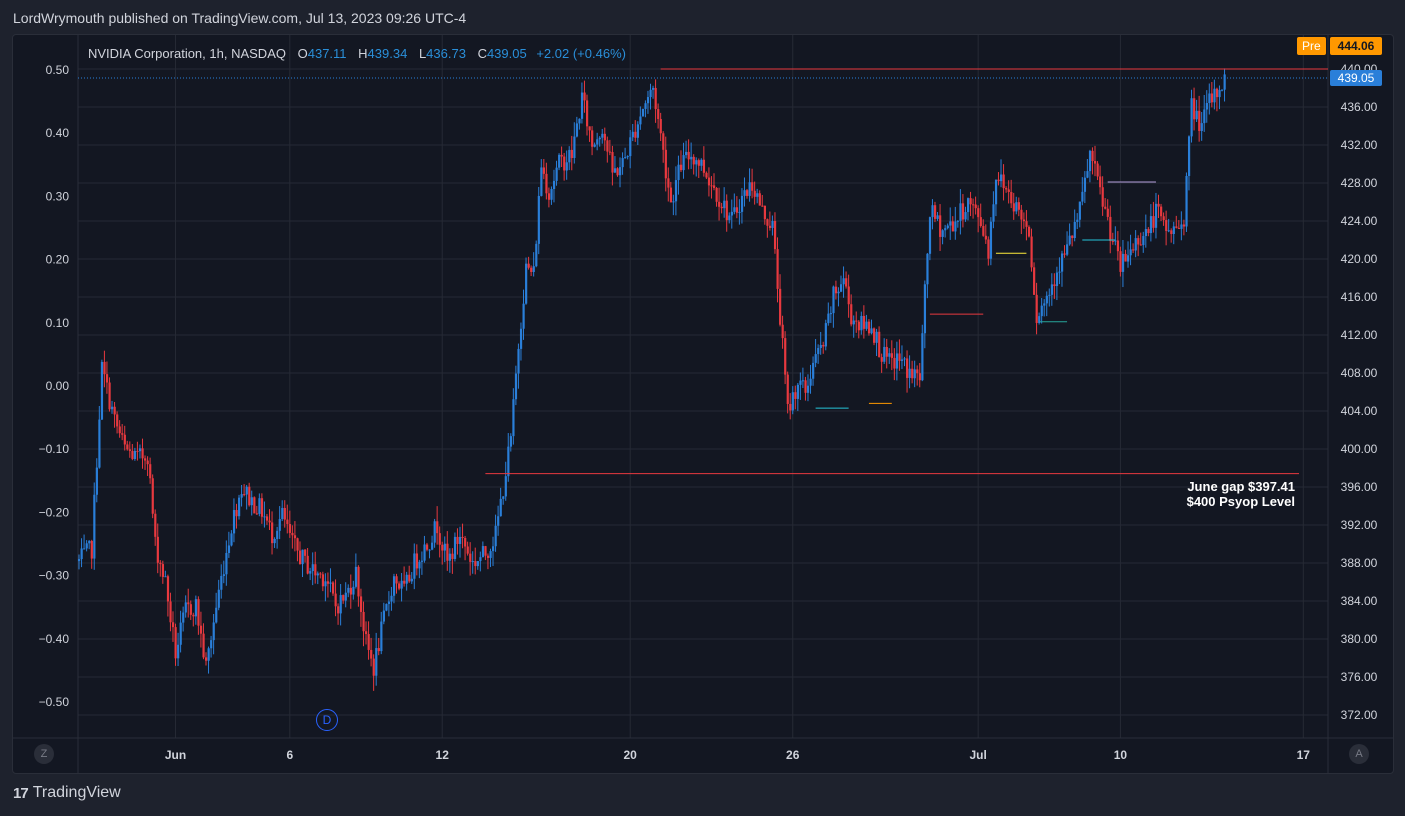 This screenshot has height=816, width=1405. Describe the element at coordinates (327, 720) in the screenshot. I see `dividend-marker: D` at that location.